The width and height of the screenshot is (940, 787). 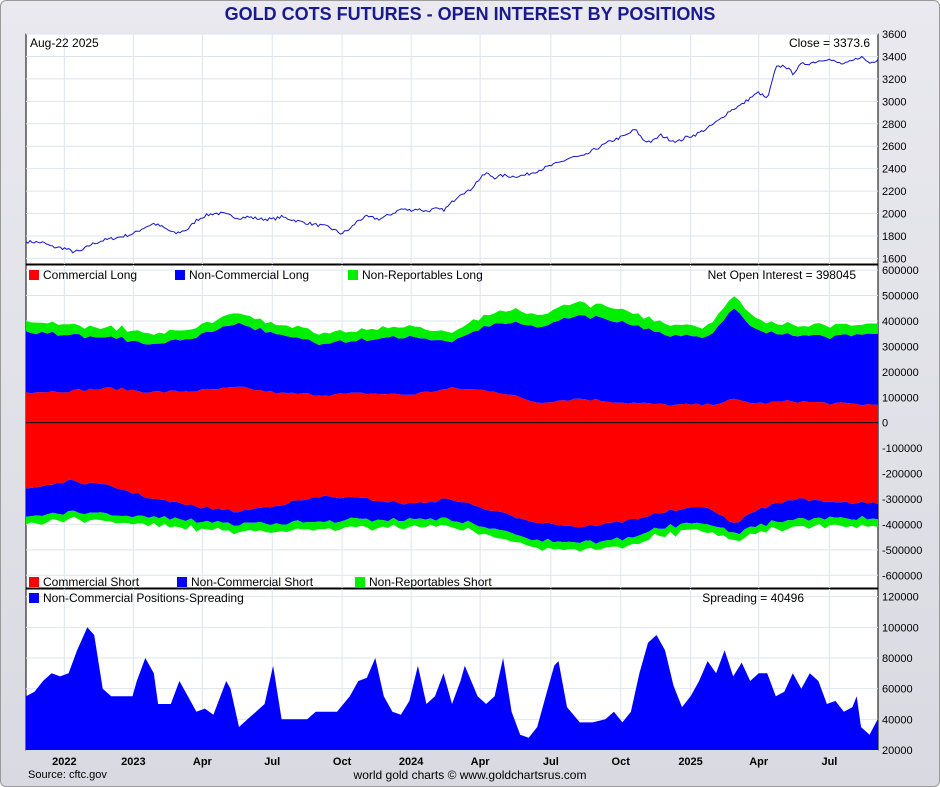 What do you see at coordinates (902, 525) in the screenshot?
I see `y-tick-label: -400000` at bounding box center [902, 525].